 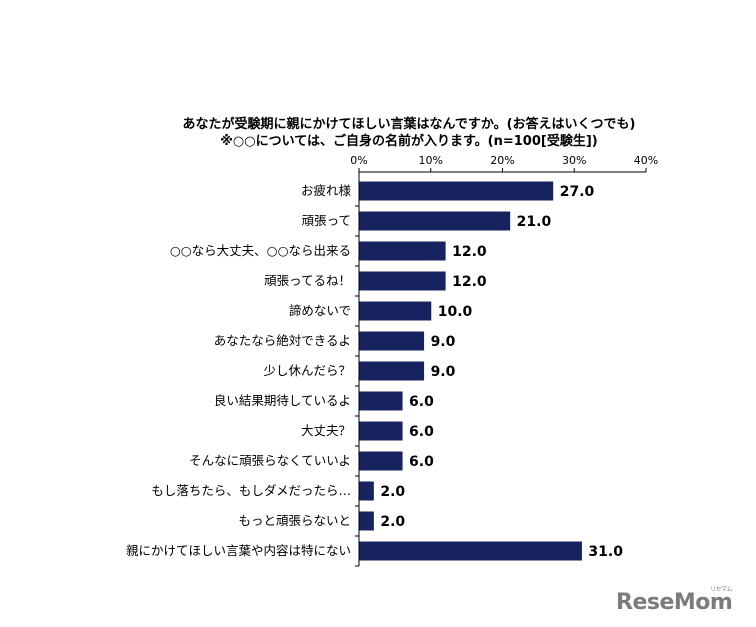 I want to click on x-tick-label: 30%, so click(x=574, y=160).